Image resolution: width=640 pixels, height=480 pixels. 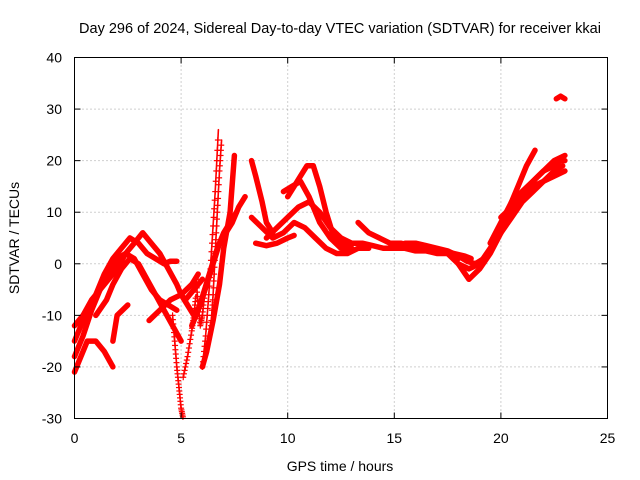 I want to click on y-tick-label: -20, so click(x=52, y=367).